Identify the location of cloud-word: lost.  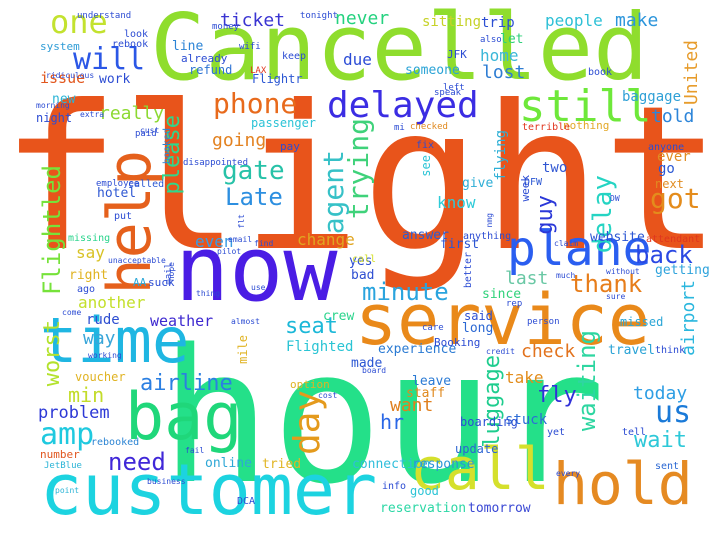
(504, 72).